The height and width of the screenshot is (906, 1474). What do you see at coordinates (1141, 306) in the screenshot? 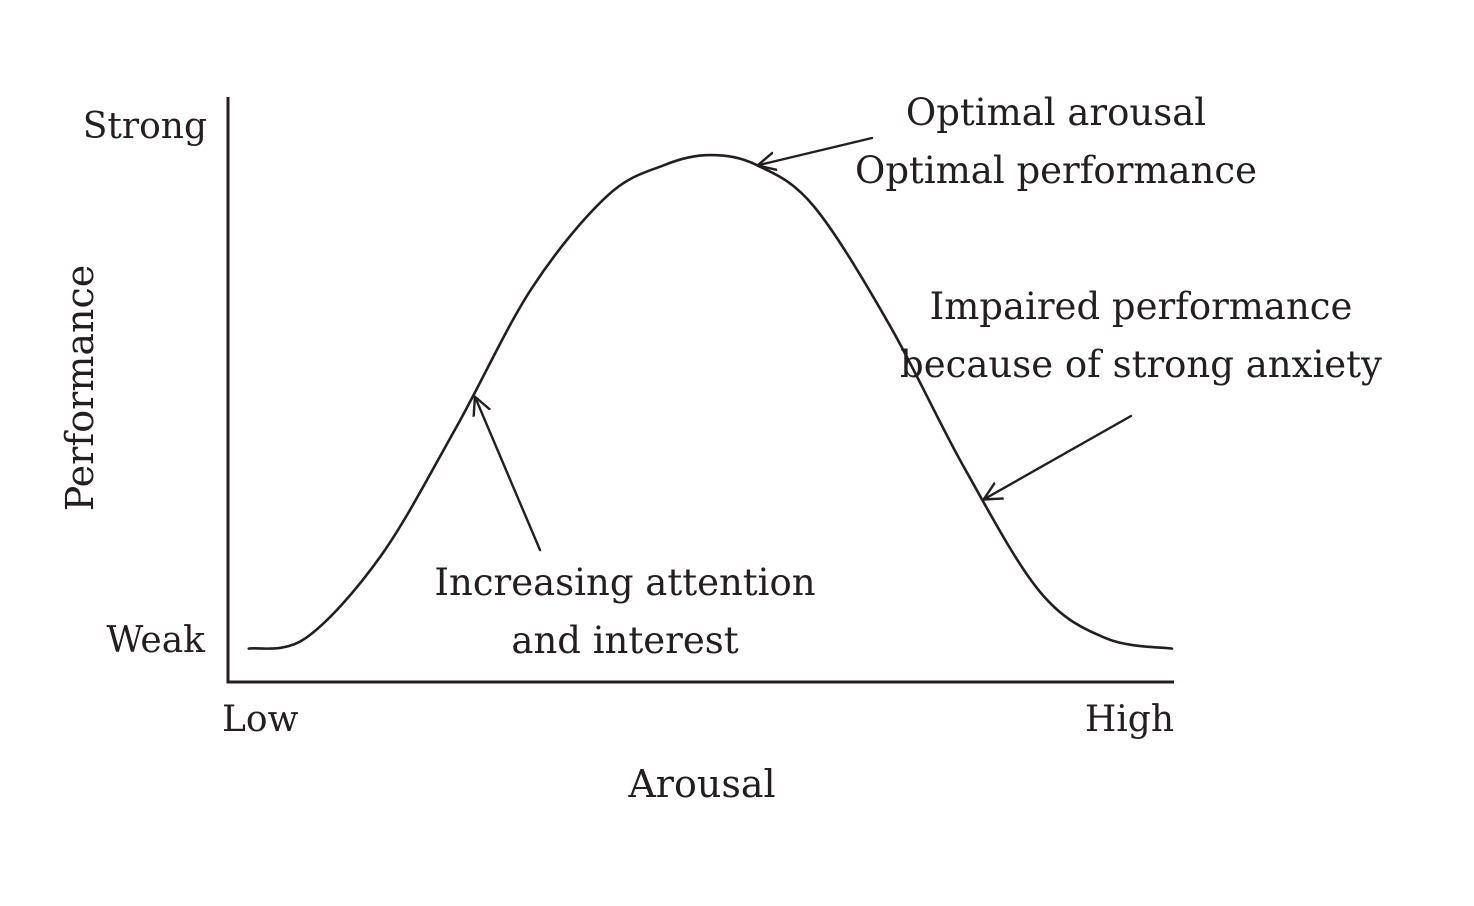
I see `annotation-falling-line-1: Impaired performance` at bounding box center [1141, 306].